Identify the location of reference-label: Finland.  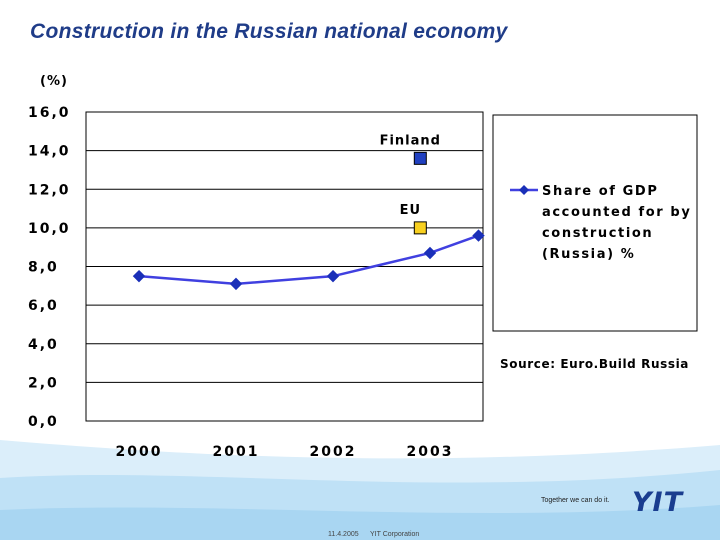
(410, 140).